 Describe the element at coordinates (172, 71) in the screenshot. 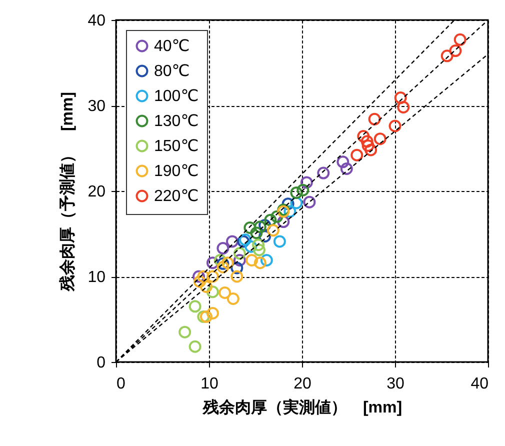

I see `legend-label: 80℃` at that location.